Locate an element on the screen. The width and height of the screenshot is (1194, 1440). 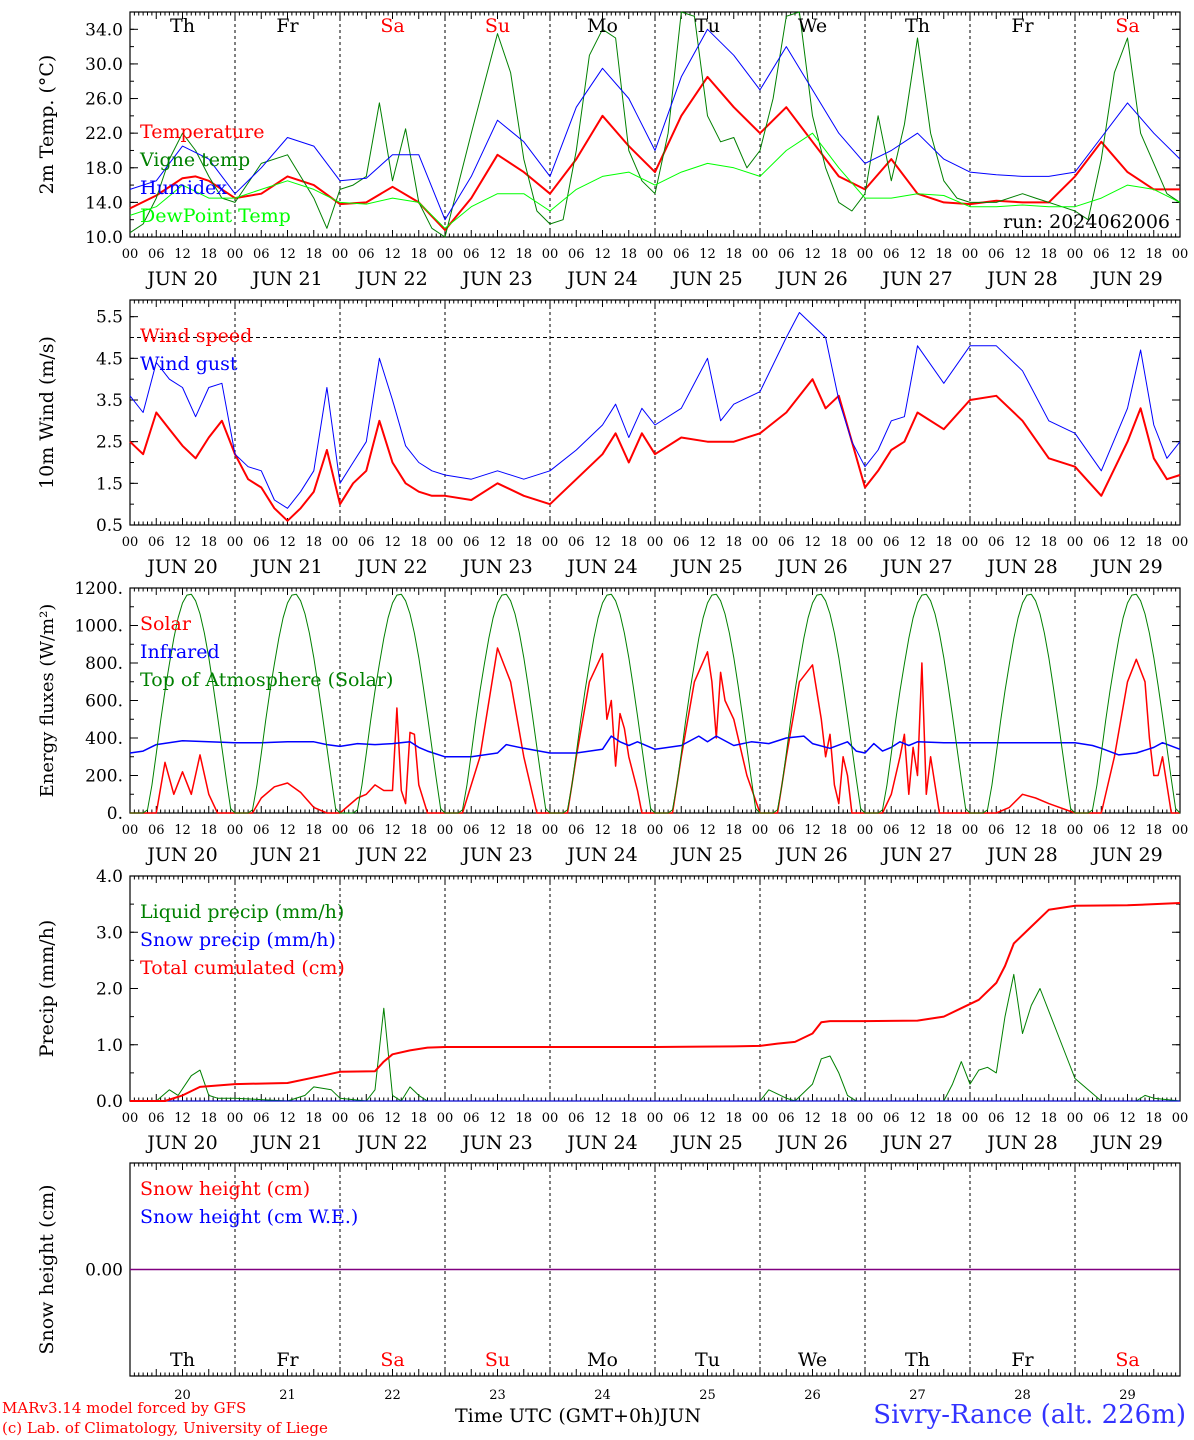
y-tick-label: 1.0 is located at coordinates (109, 1046).